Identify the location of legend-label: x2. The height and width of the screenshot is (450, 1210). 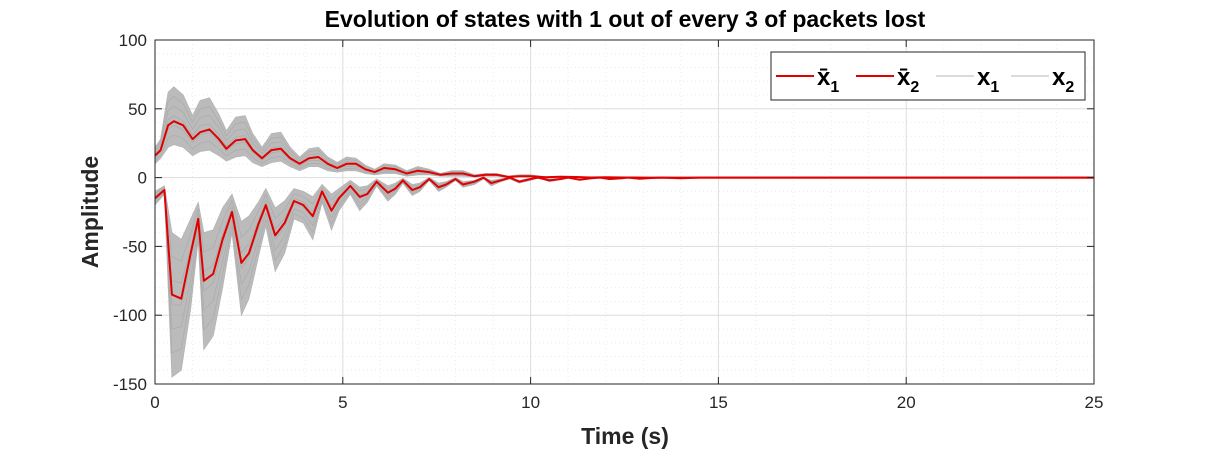
(1063, 80).